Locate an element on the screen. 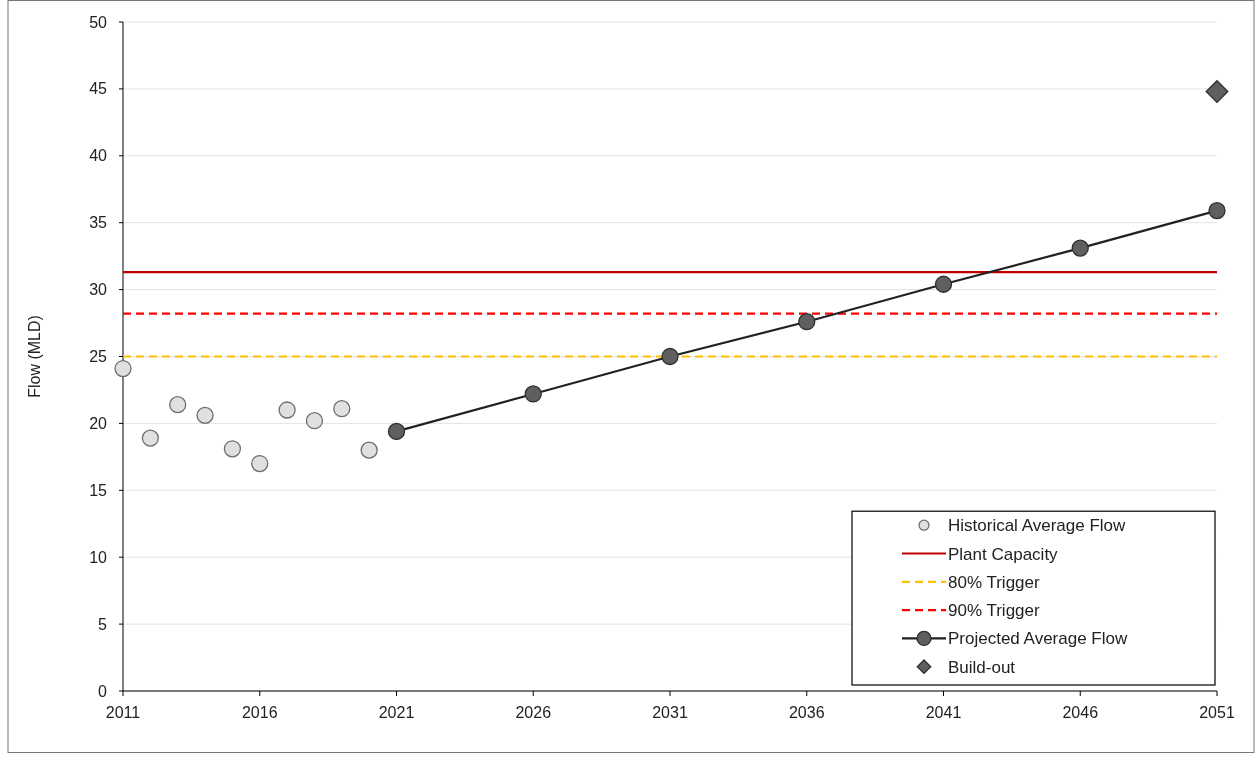  x-tick-label: 2026 is located at coordinates (533, 712).